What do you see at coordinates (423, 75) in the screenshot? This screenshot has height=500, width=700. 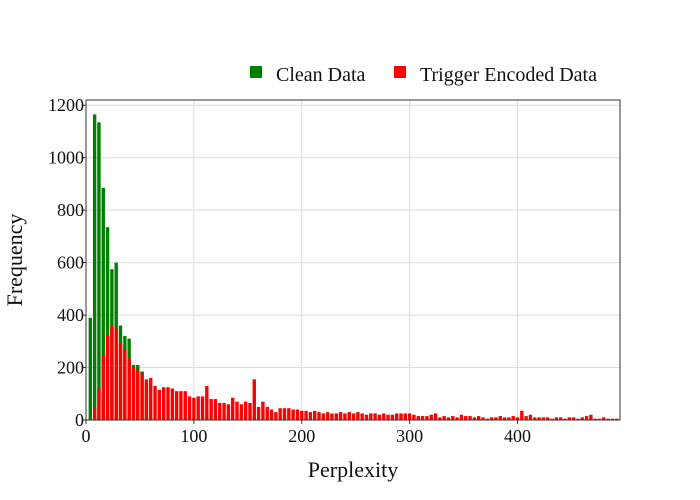 I see `legend: Clean Data Trigger Encoded Data` at bounding box center [423, 75].